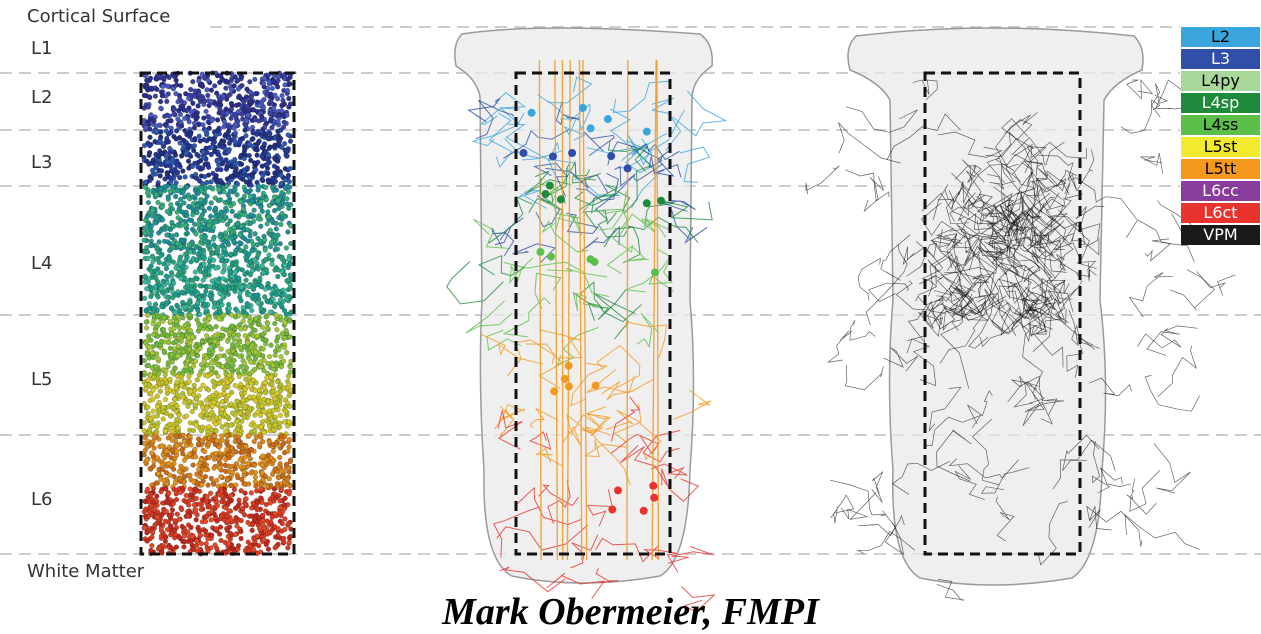 Image resolution: width=1261 pixels, height=634 pixels. I want to click on legend-item-l5st: L5st, so click(1220, 147).